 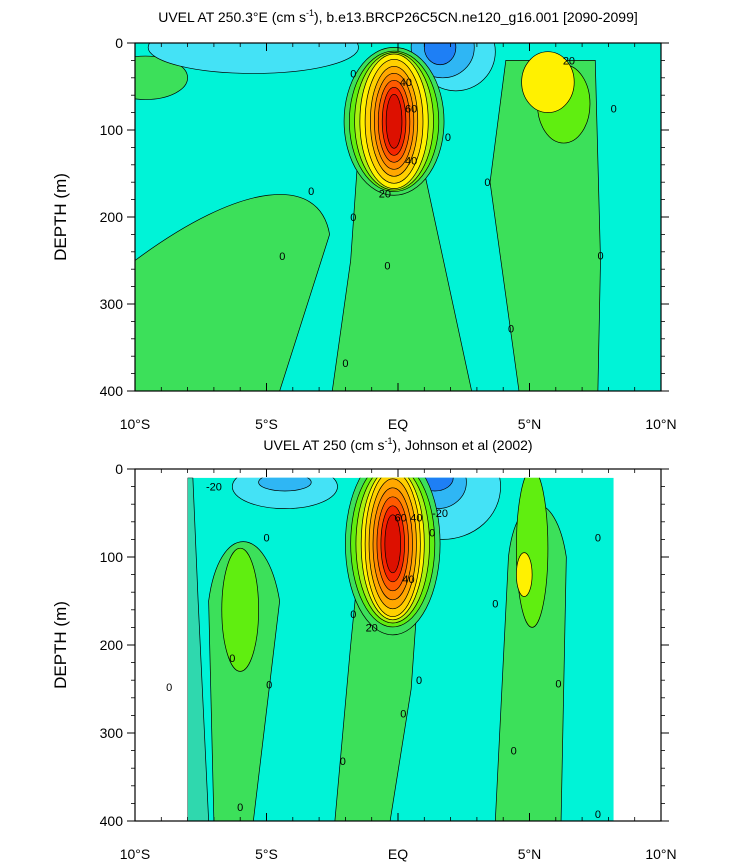 What do you see at coordinates (161, 77) in the screenshot?
I see `south-west-patch` at bounding box center [161, 77].